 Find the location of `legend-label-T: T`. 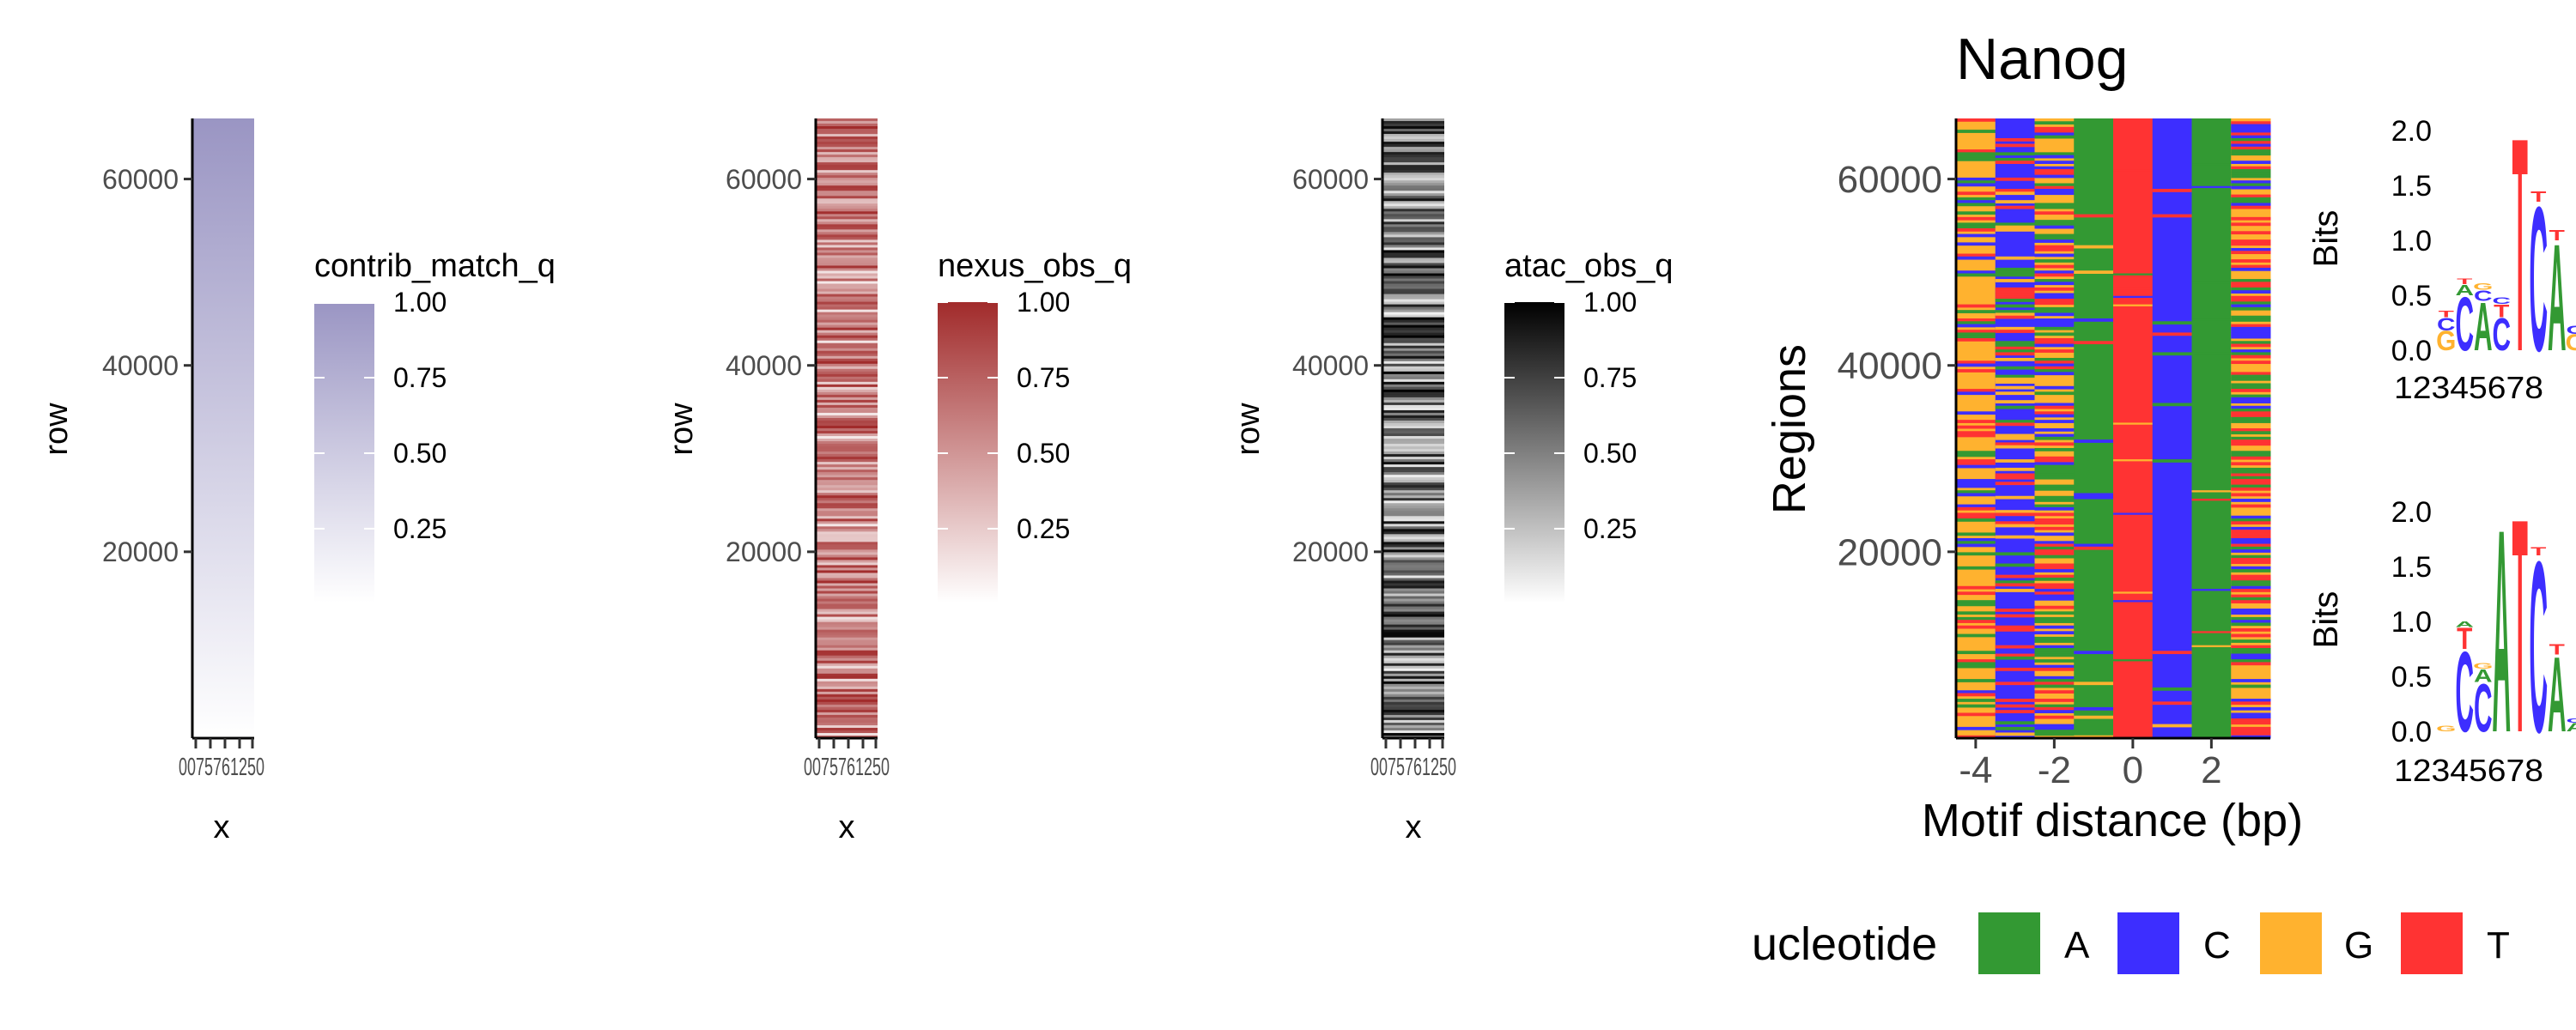

legend-label-T: T is located at coordinates (2499, 945).